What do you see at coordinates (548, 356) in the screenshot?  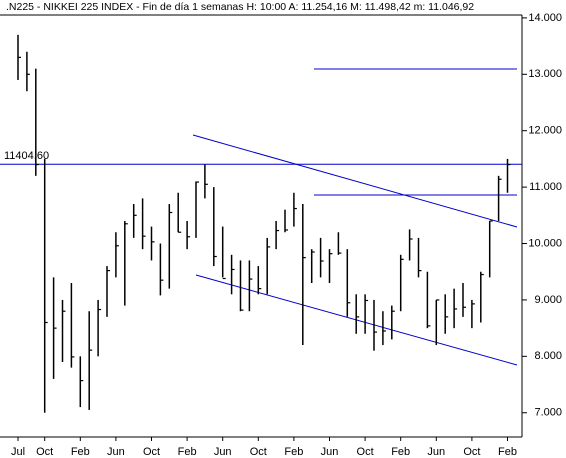 I see `y-tick-label: 8.000` at bounding box center [548, 356].